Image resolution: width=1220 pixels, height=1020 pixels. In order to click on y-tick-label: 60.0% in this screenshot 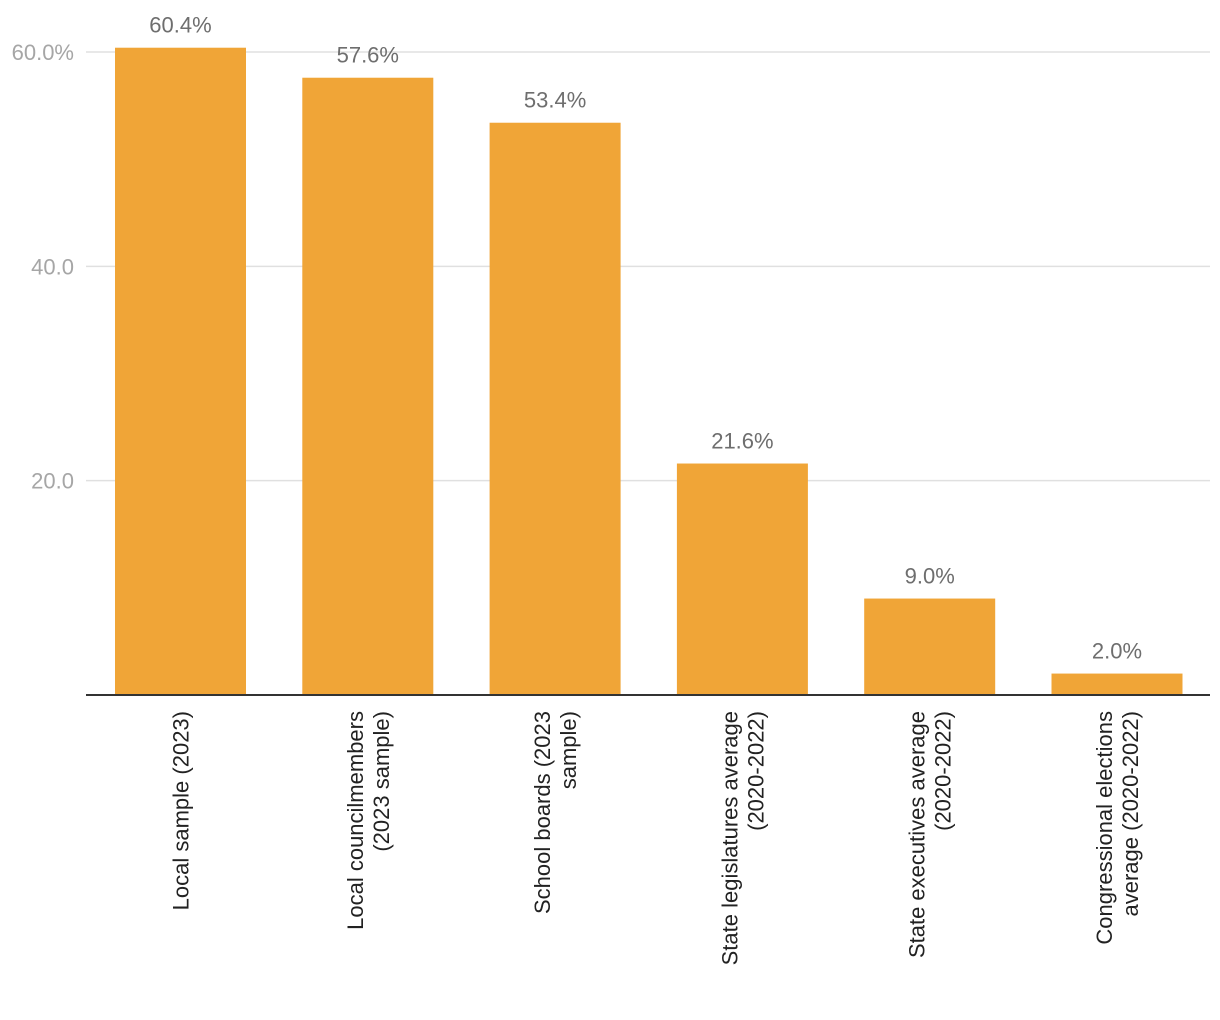, I will do `click(43, 52)`.